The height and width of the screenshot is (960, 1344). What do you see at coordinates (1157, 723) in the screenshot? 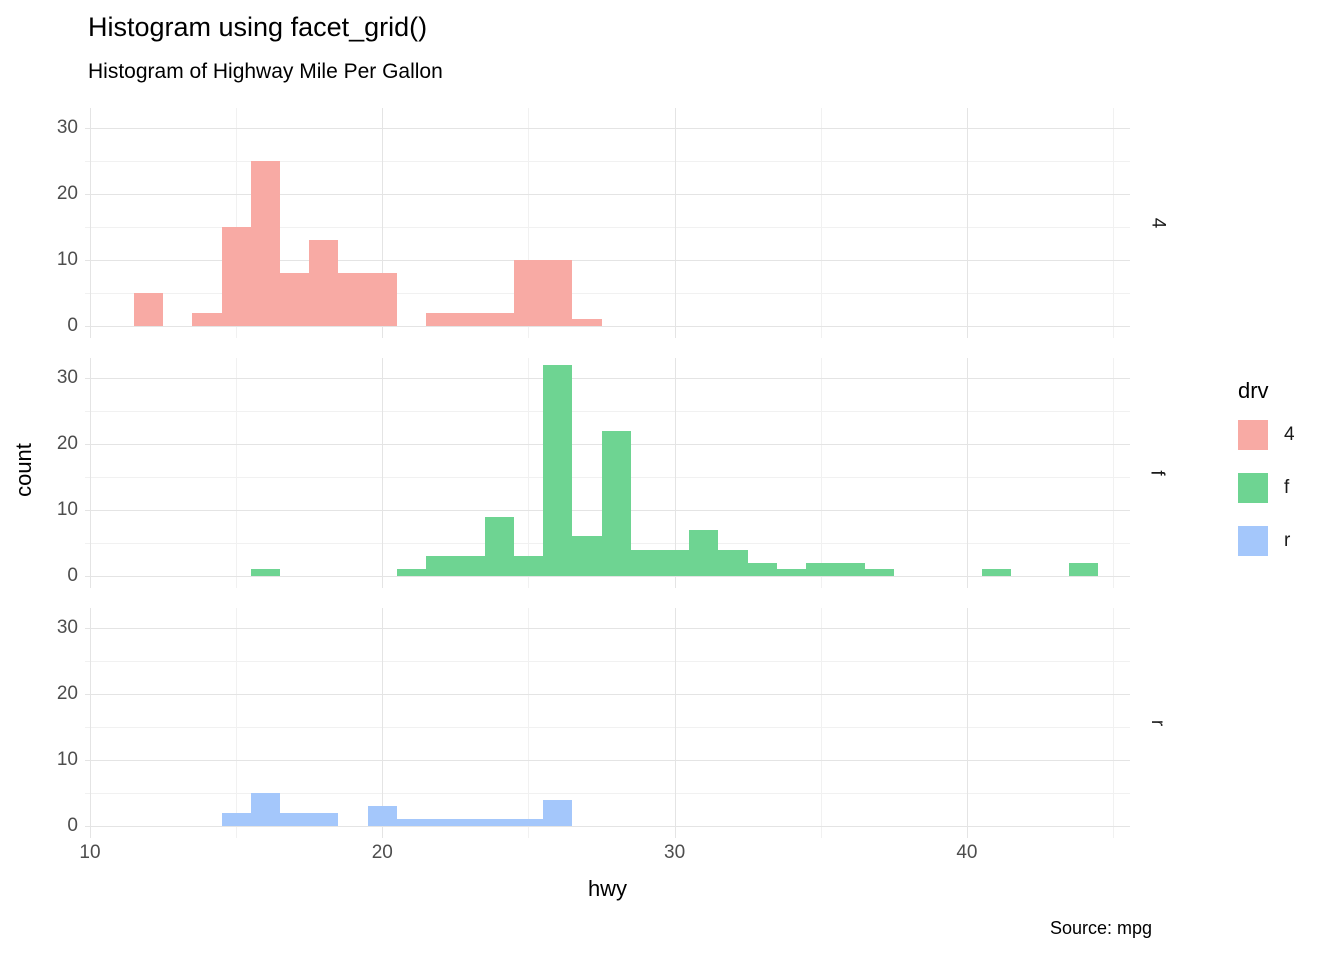
I see `strip-label-text: r` at bounding box center [1157, 723].